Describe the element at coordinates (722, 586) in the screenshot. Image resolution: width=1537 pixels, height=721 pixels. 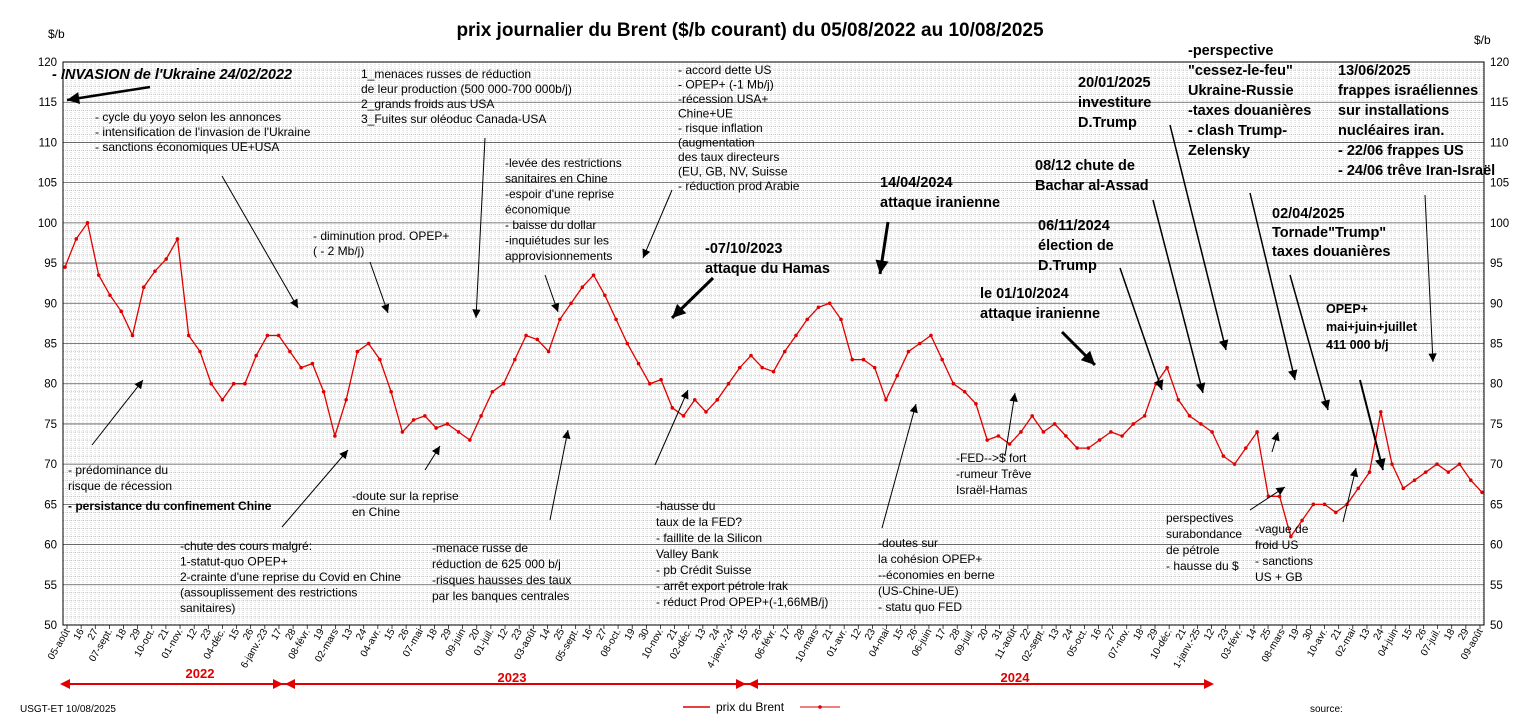
I see `annotation-hausse-fed: - arrêt export pétrole Irak` at that location.